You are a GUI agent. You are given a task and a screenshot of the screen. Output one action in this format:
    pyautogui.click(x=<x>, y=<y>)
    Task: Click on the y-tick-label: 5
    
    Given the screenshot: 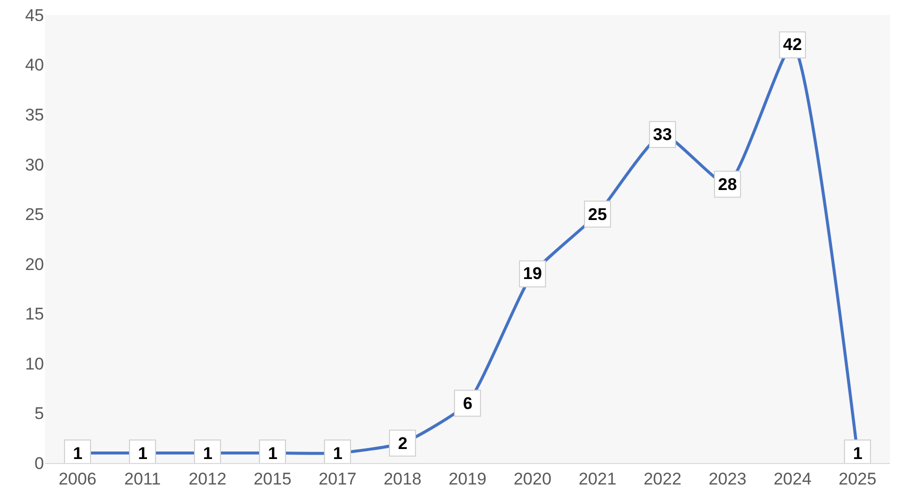 What is the action you would take?
    pyautogui.click(x=39, y=414)
    